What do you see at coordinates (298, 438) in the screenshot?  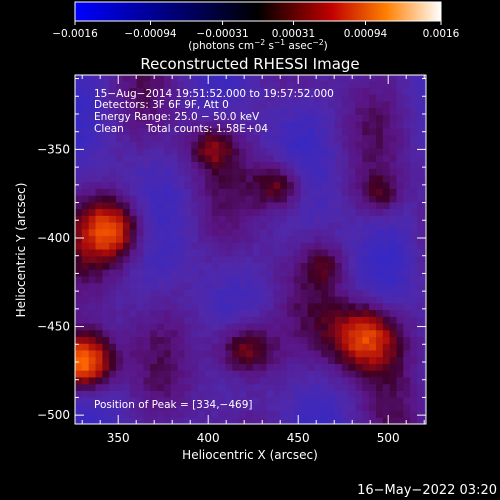 I see `x-tick-label: 450` at bounding box center [298, 438].